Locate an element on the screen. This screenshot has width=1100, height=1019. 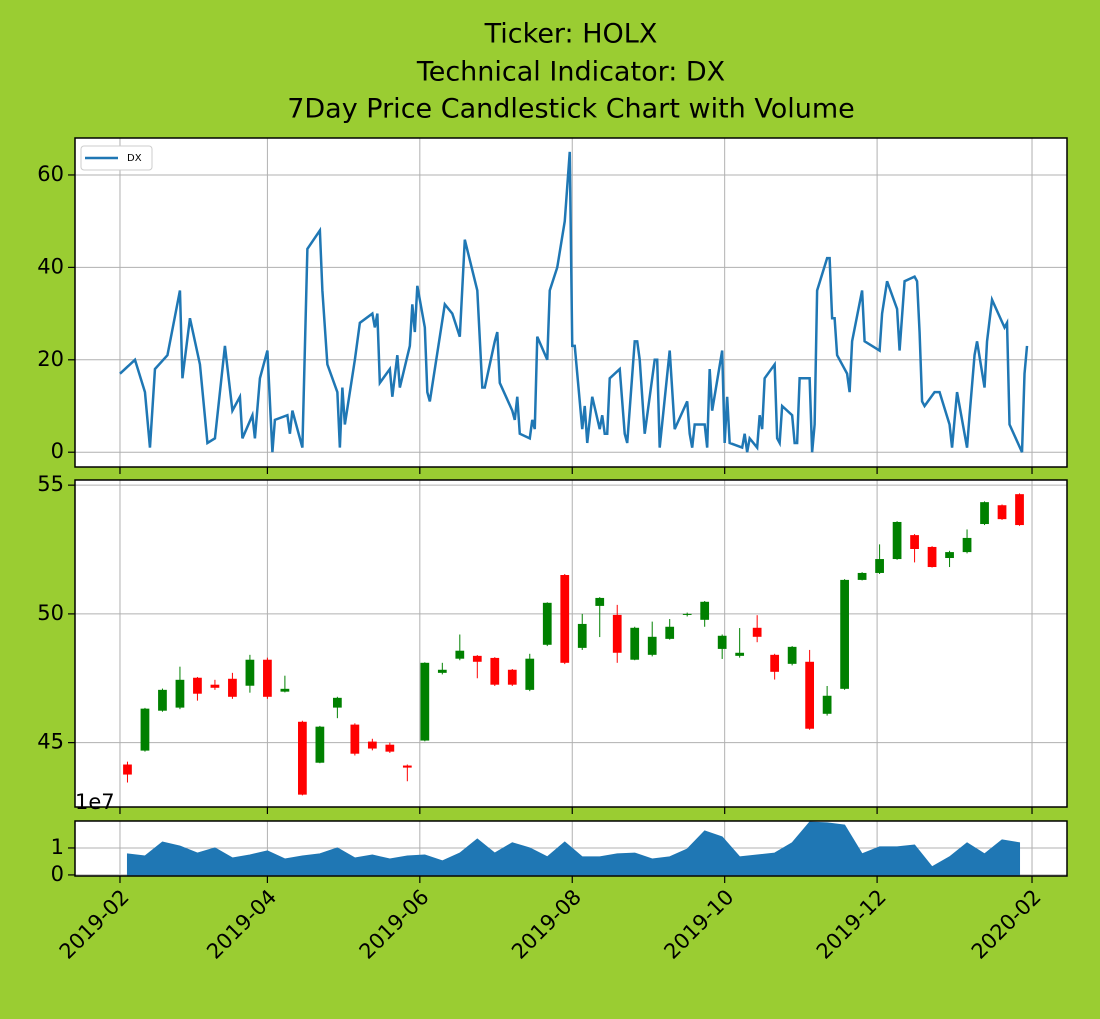
y-tick-label: 50 is located at coordinates (50, 613).